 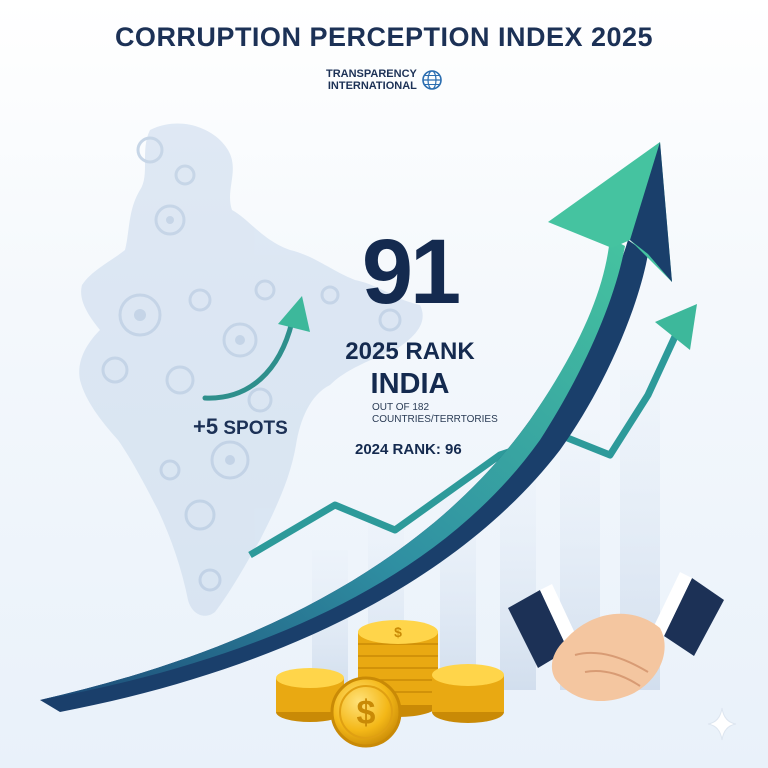 I want to click on rank-change: +5 SPOTS, so click(x=240, y=427).